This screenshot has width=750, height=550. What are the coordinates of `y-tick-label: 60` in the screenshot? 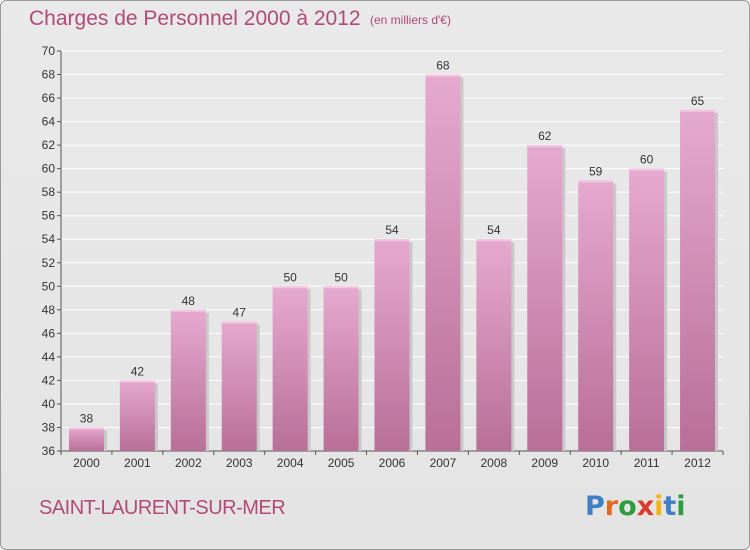 It's located at (49, 169).